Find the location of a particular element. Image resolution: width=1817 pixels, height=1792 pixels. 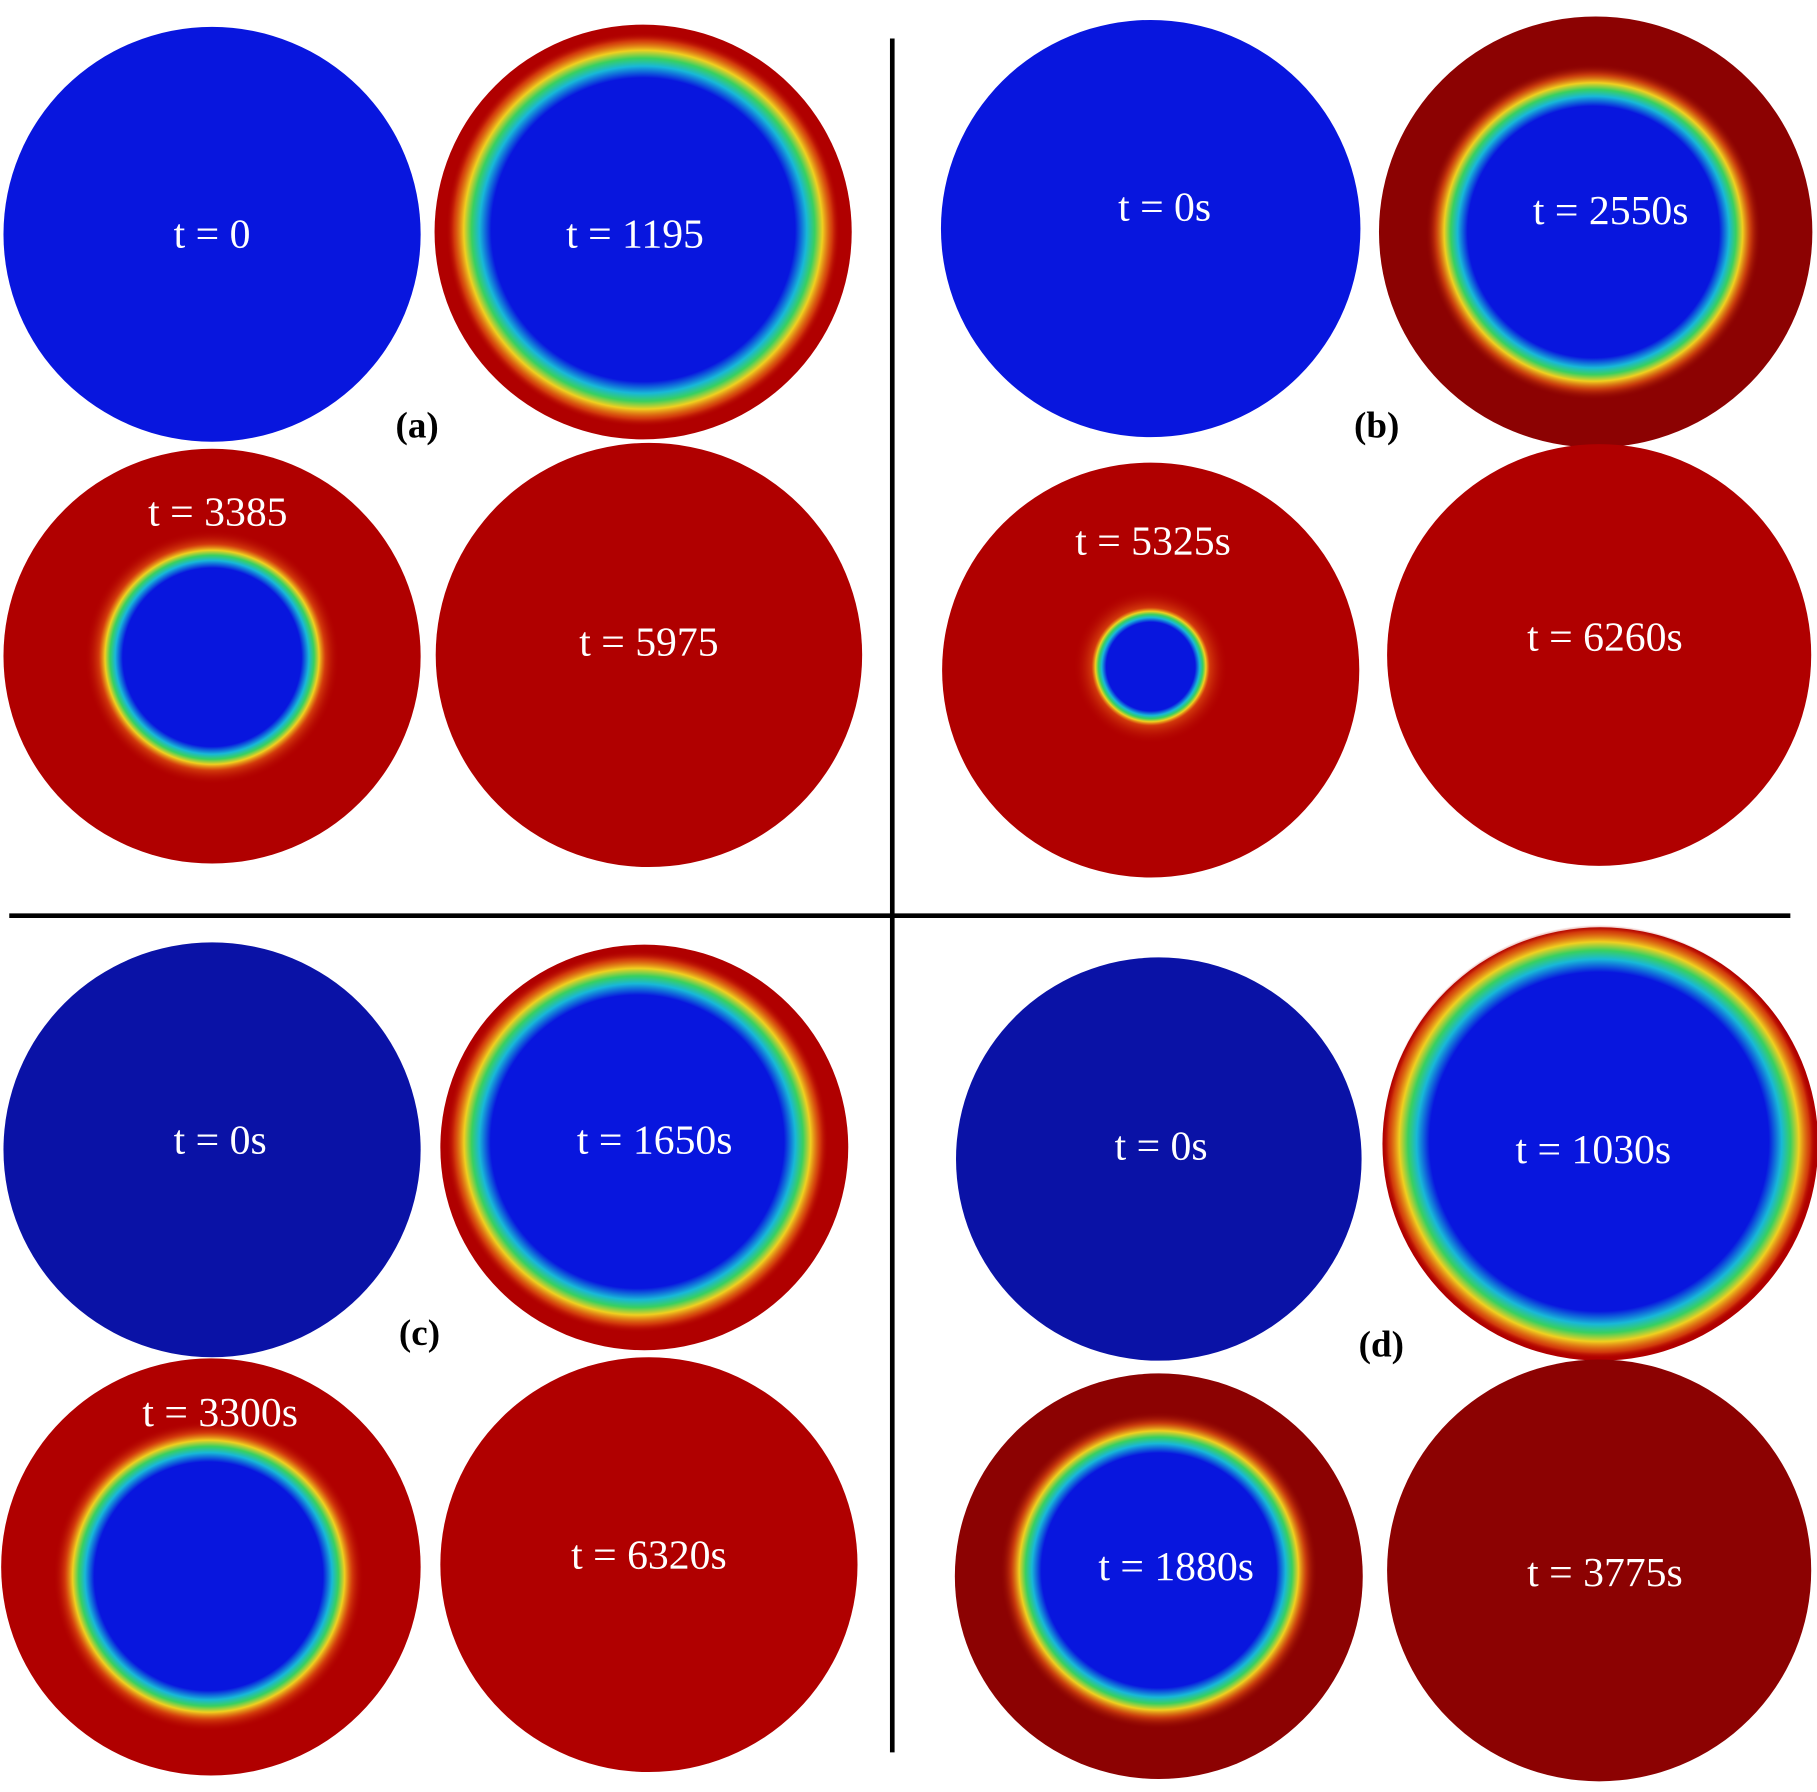

time-label: t = 3300s is located at coordinates (220, 1413).